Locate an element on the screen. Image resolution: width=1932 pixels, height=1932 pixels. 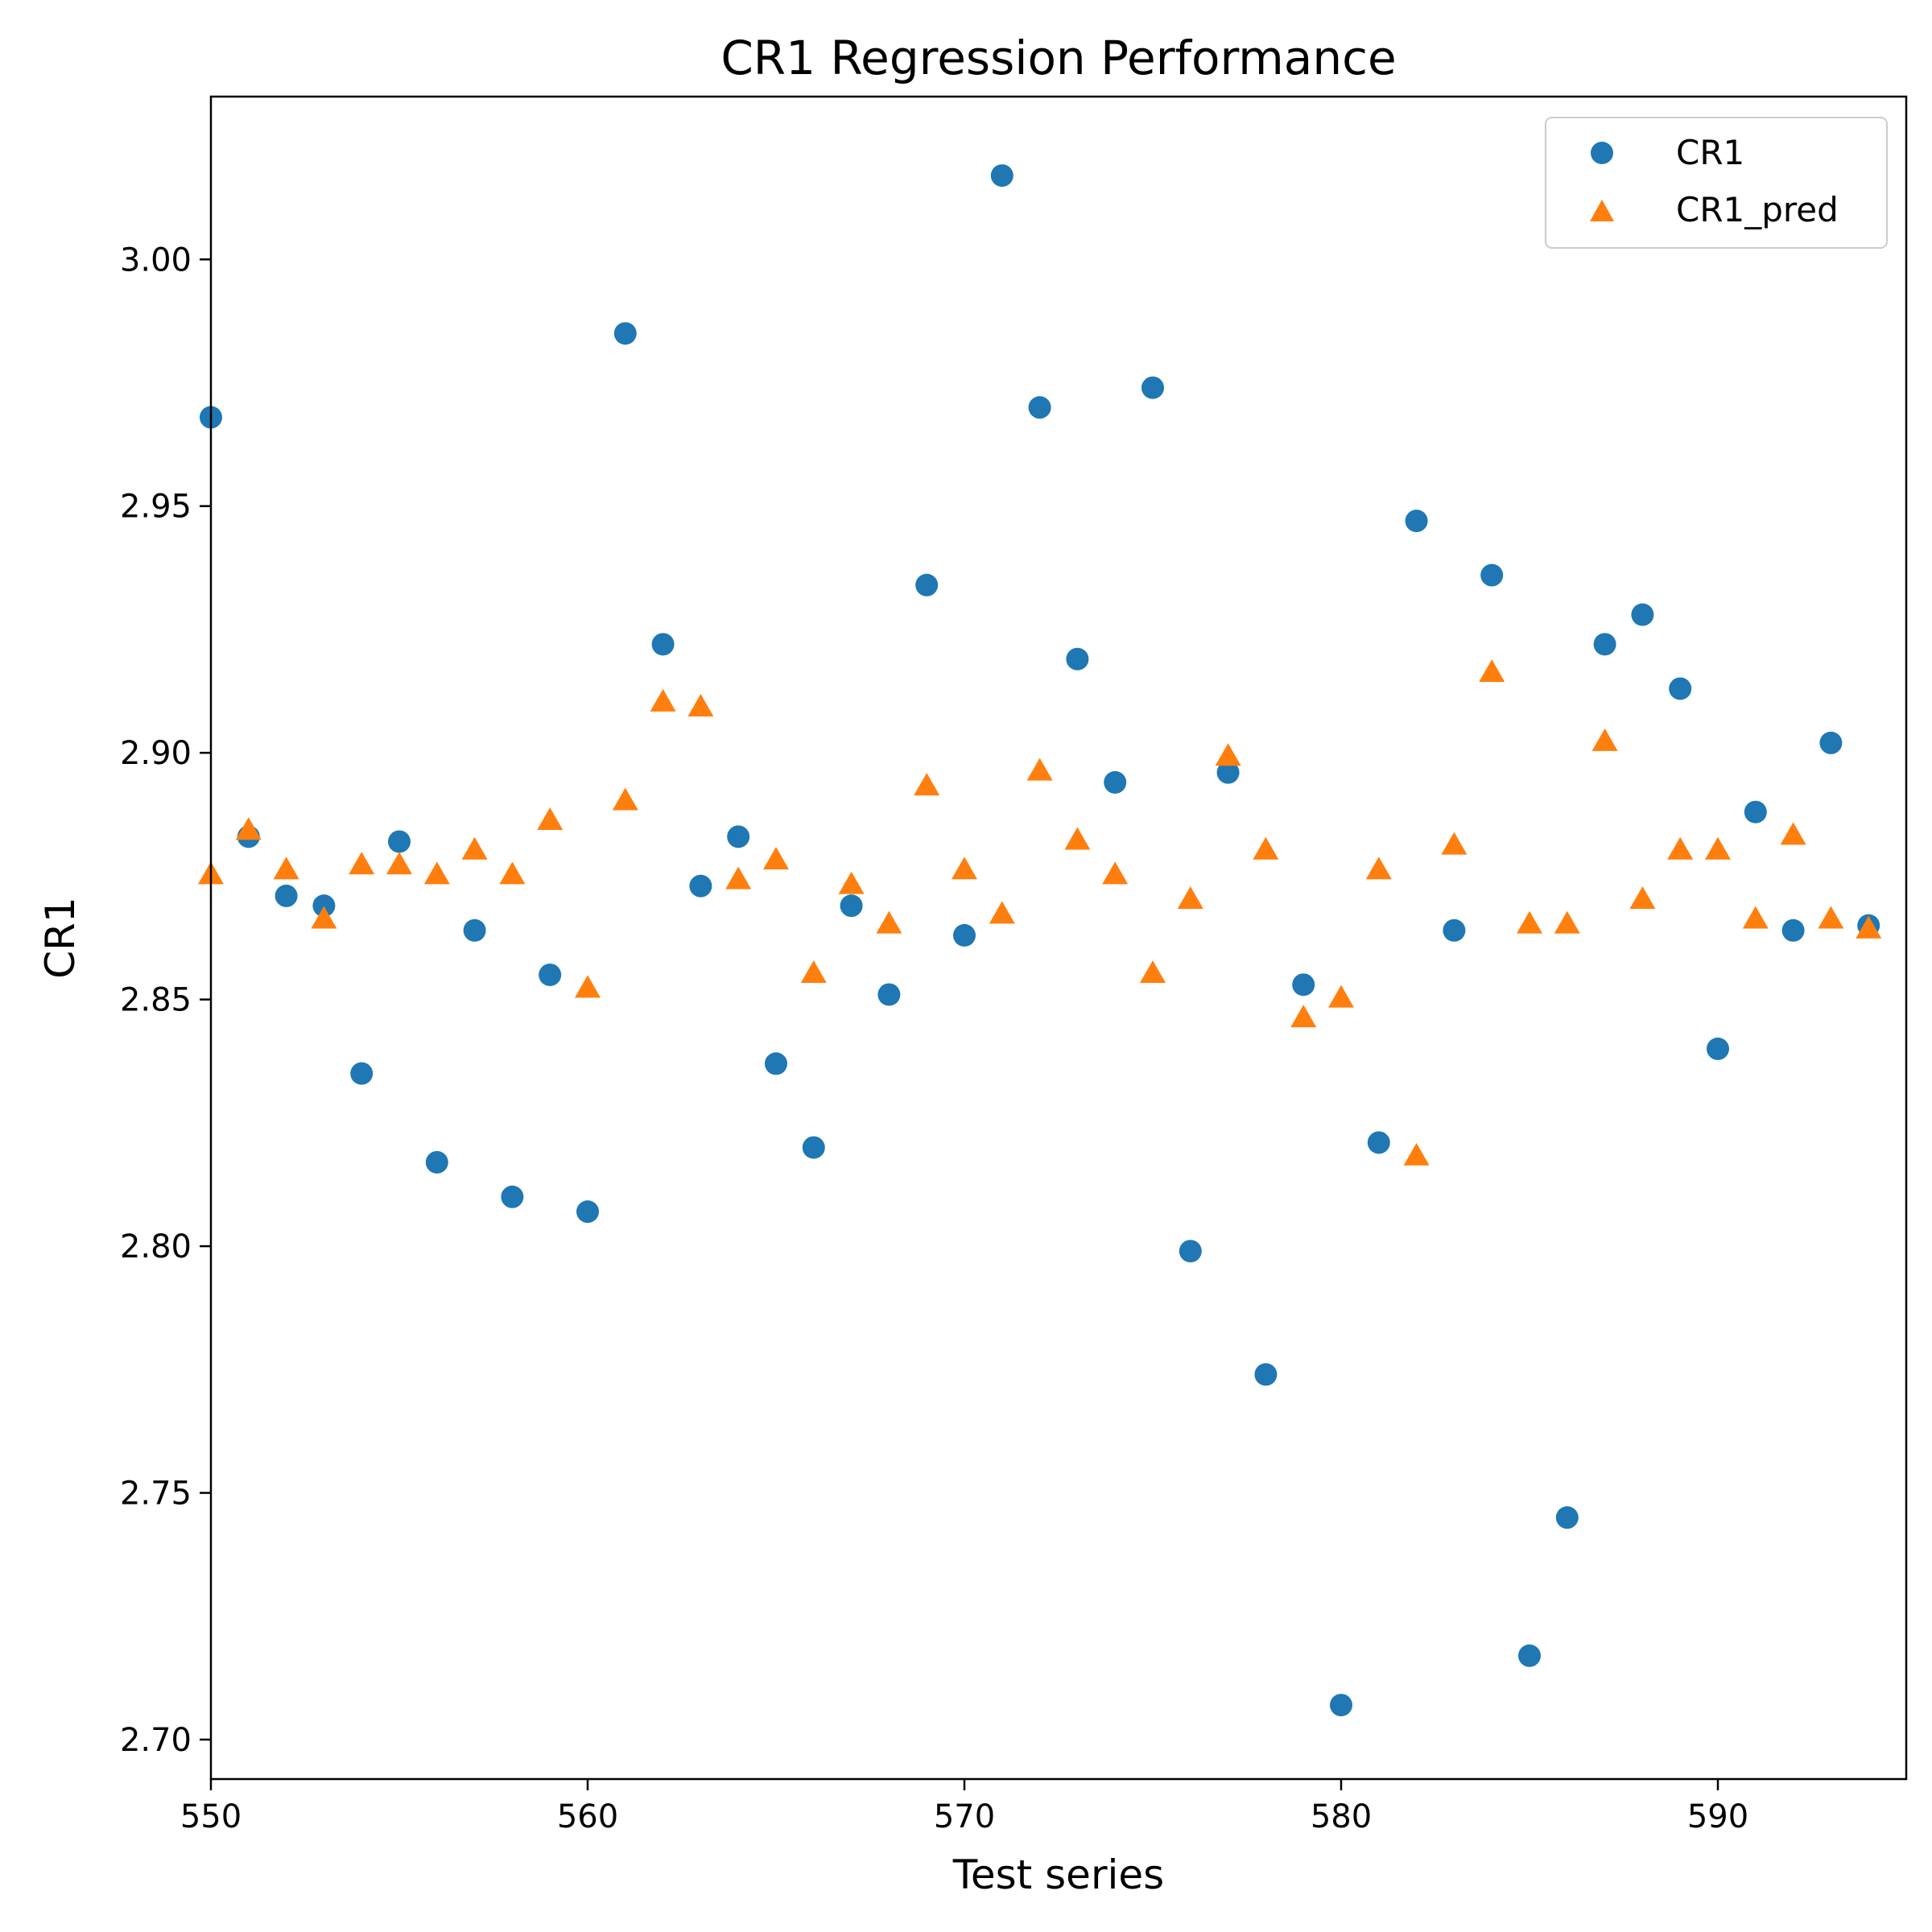
x-axis-label: Test series is located at coordinates (1058, 1875).